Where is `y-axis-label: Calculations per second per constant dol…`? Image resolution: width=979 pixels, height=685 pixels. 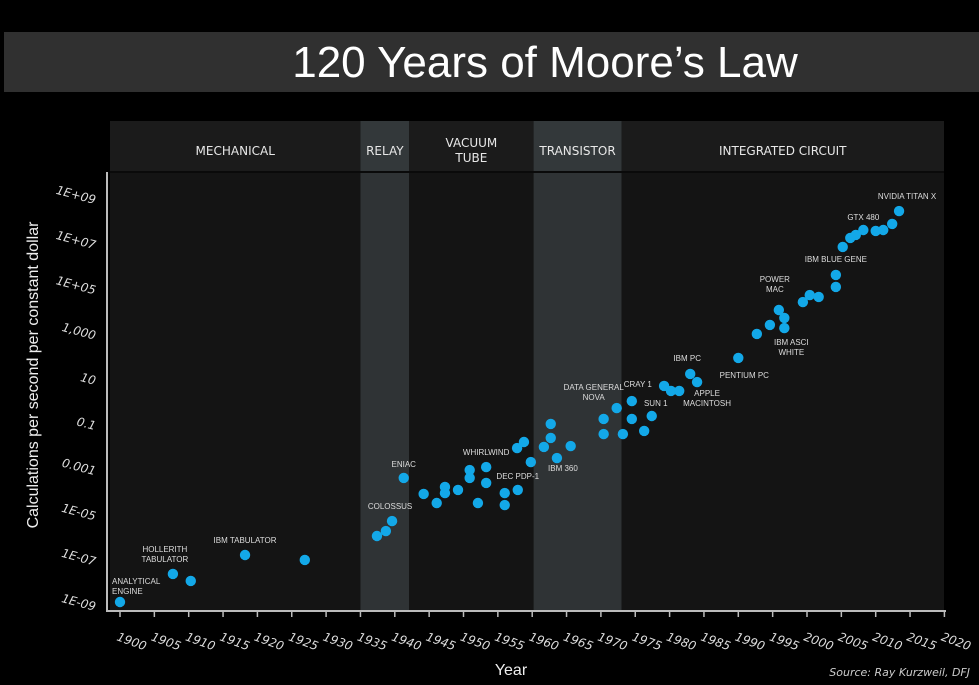
y-axis-label: Calculations per second per constant dol… is located at coordinates (33, 375).